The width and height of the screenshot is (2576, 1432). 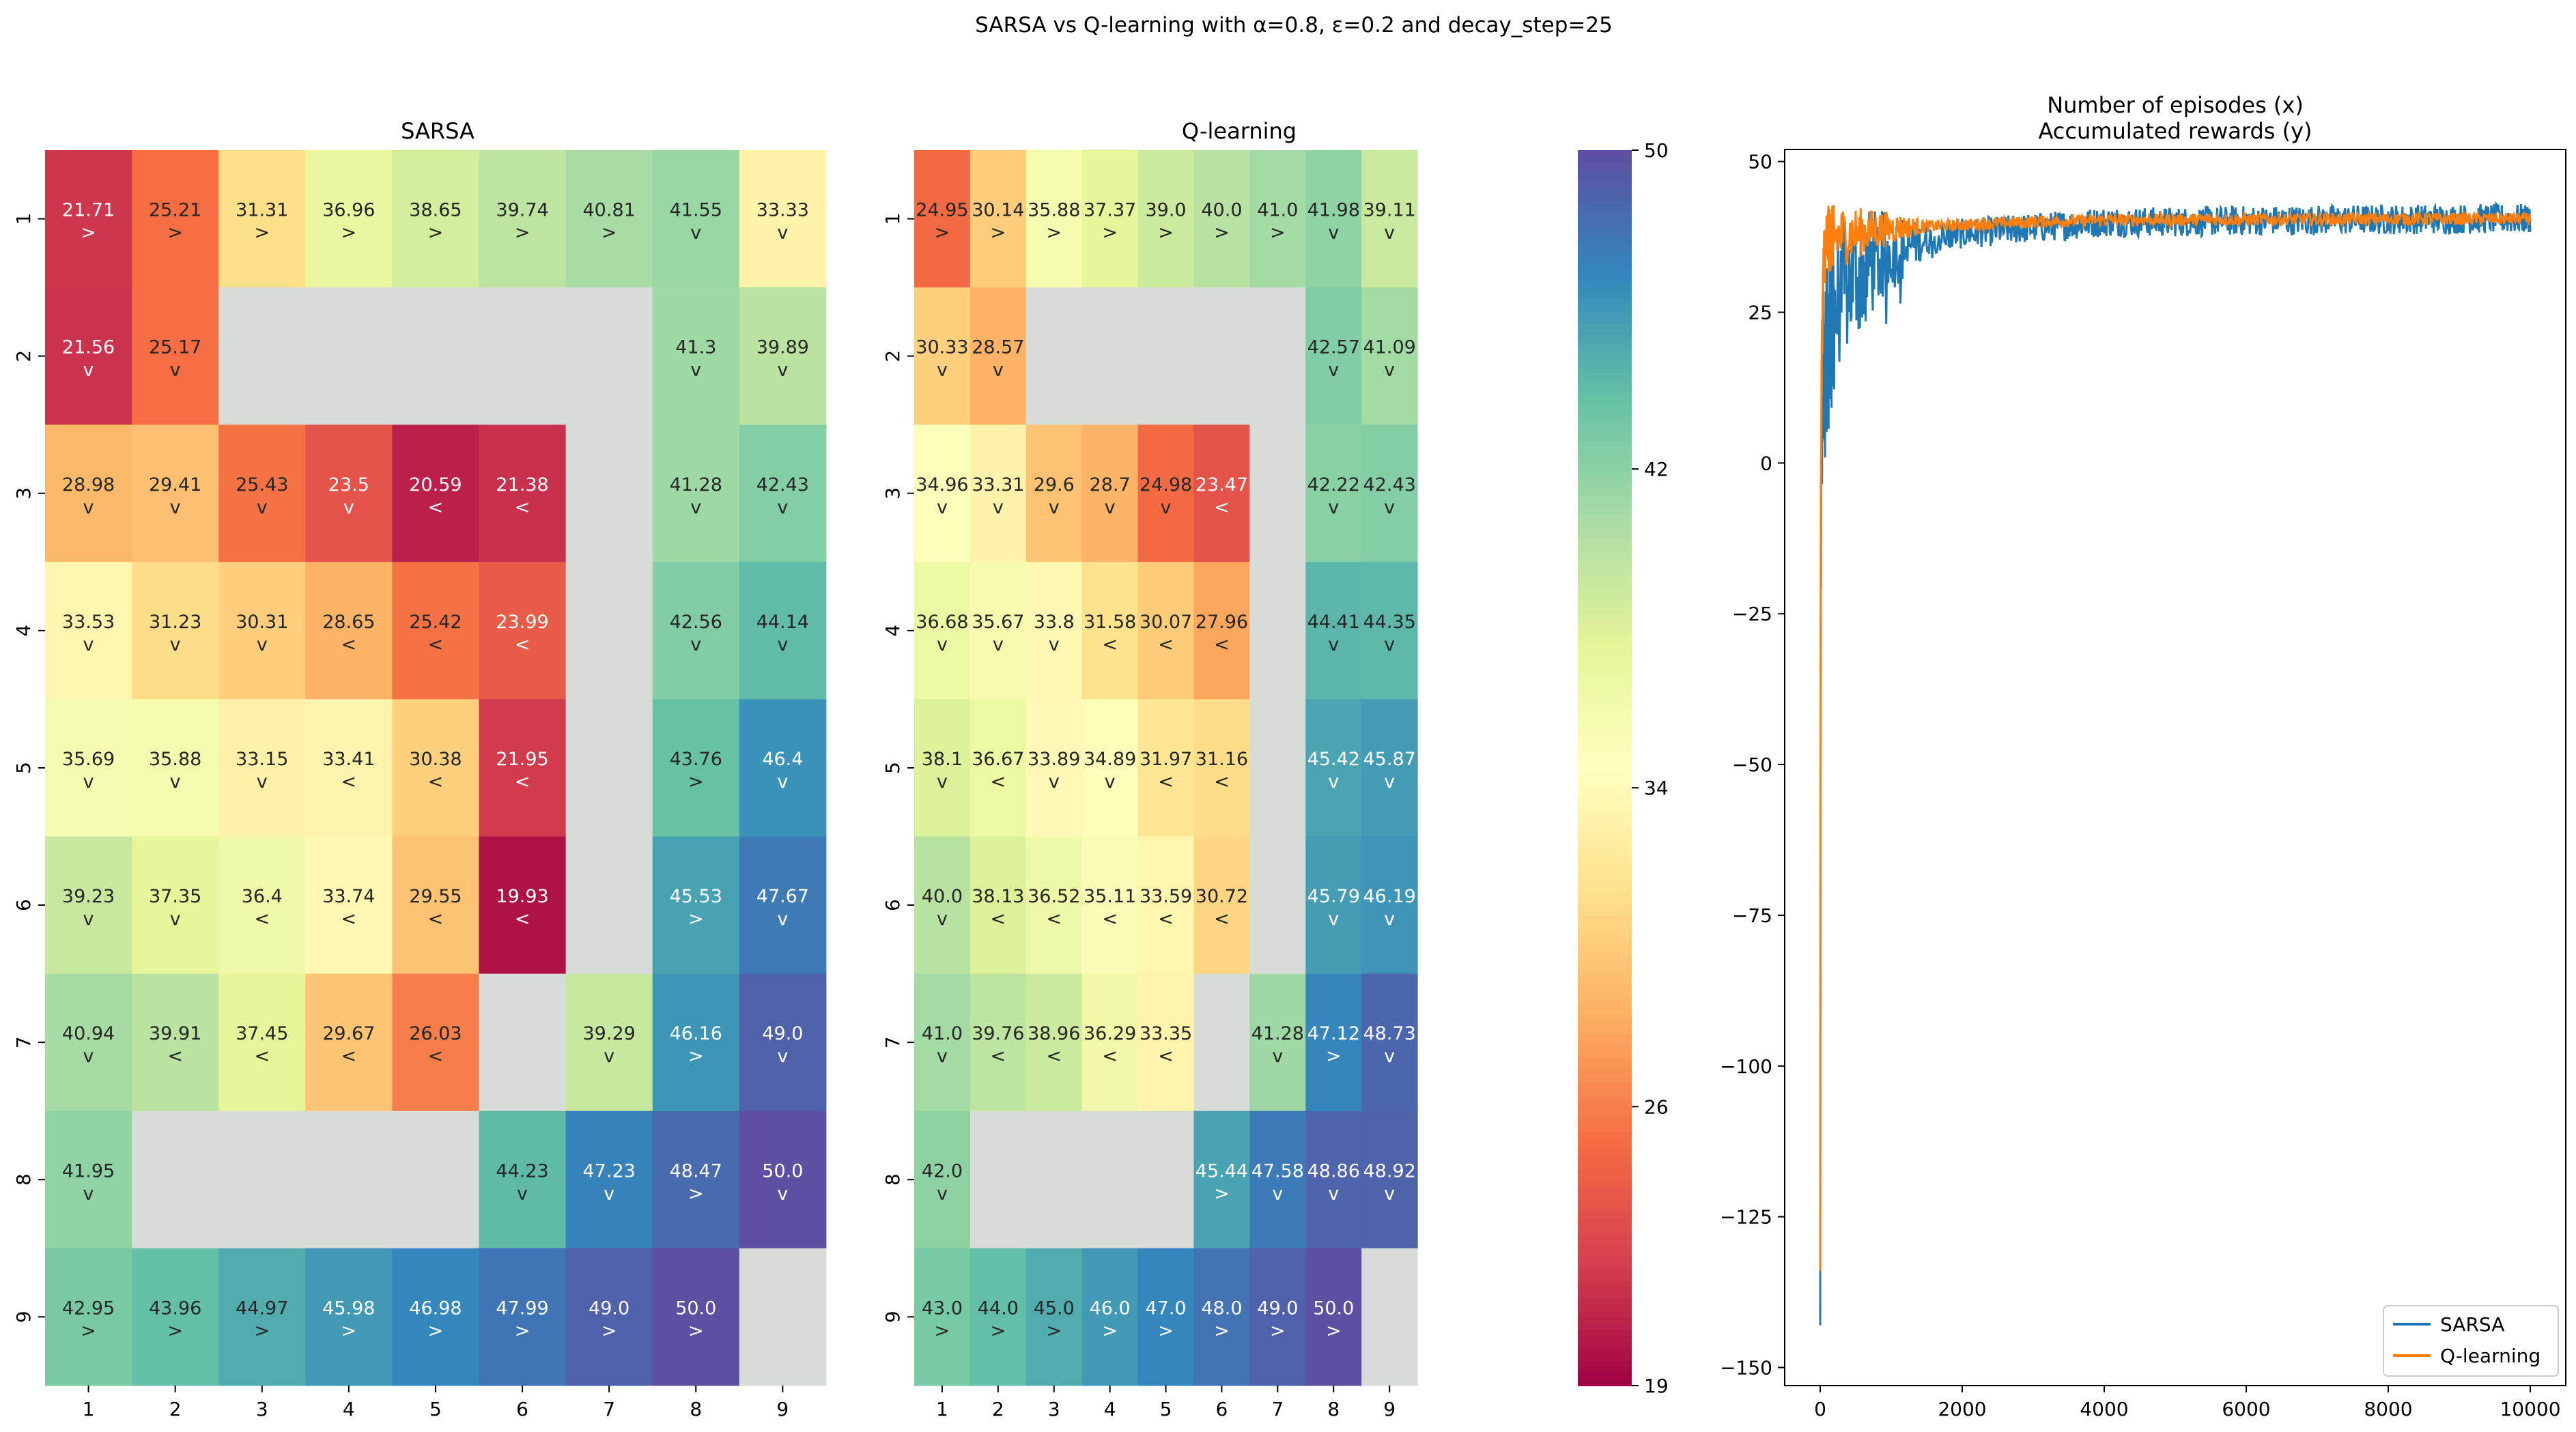 What do you see at coordinates (1221, 896) in the screenshot?
I see `qlearning-cell-value: 30.72` at bounding box center [1221, 896].